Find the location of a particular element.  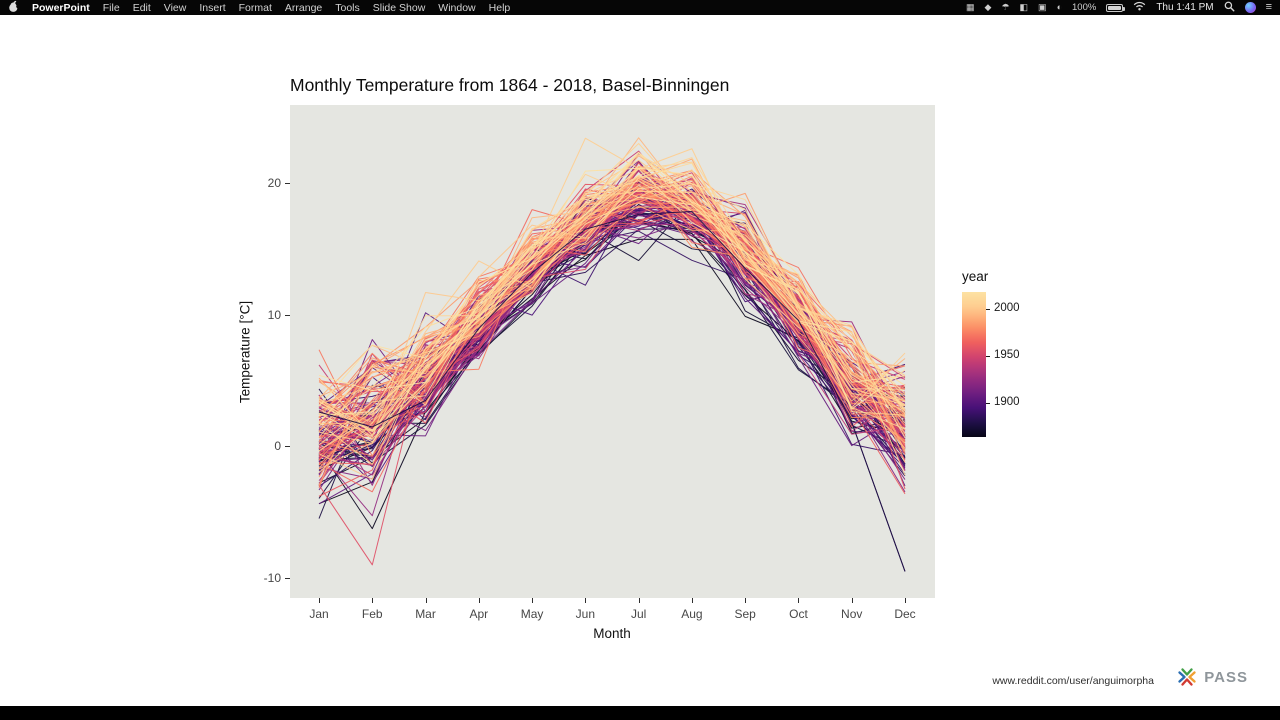

battery-percentage: 100% is located at coordinates (1084, 7).